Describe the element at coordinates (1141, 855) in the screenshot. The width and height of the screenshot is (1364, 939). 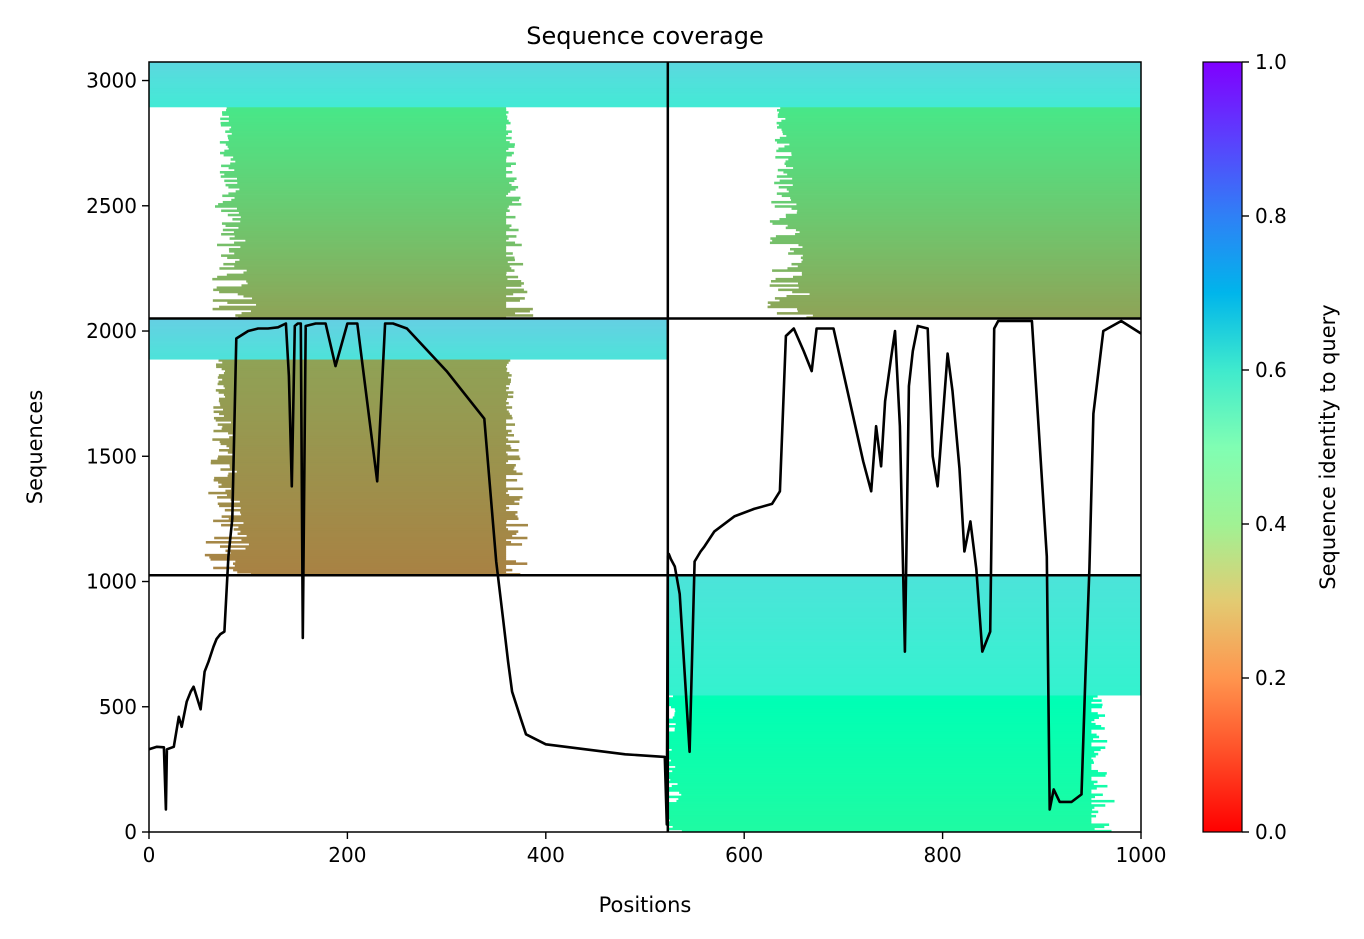
I see `x-tick-label: 1000` at that location.